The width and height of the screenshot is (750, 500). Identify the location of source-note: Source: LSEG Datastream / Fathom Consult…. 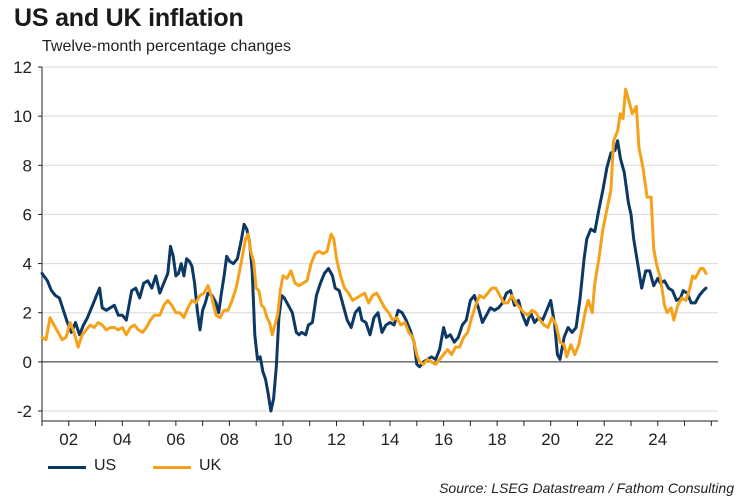
(586, 488).